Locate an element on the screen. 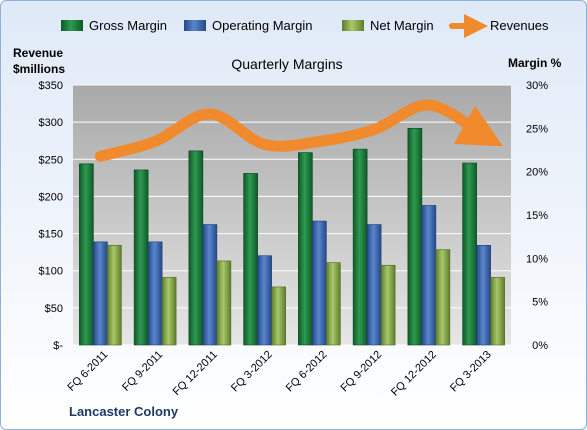 Image resolution: width=587 pixels, height=430 pixels. company-label: Lancaster Colony is located at coordinates (124, 411).